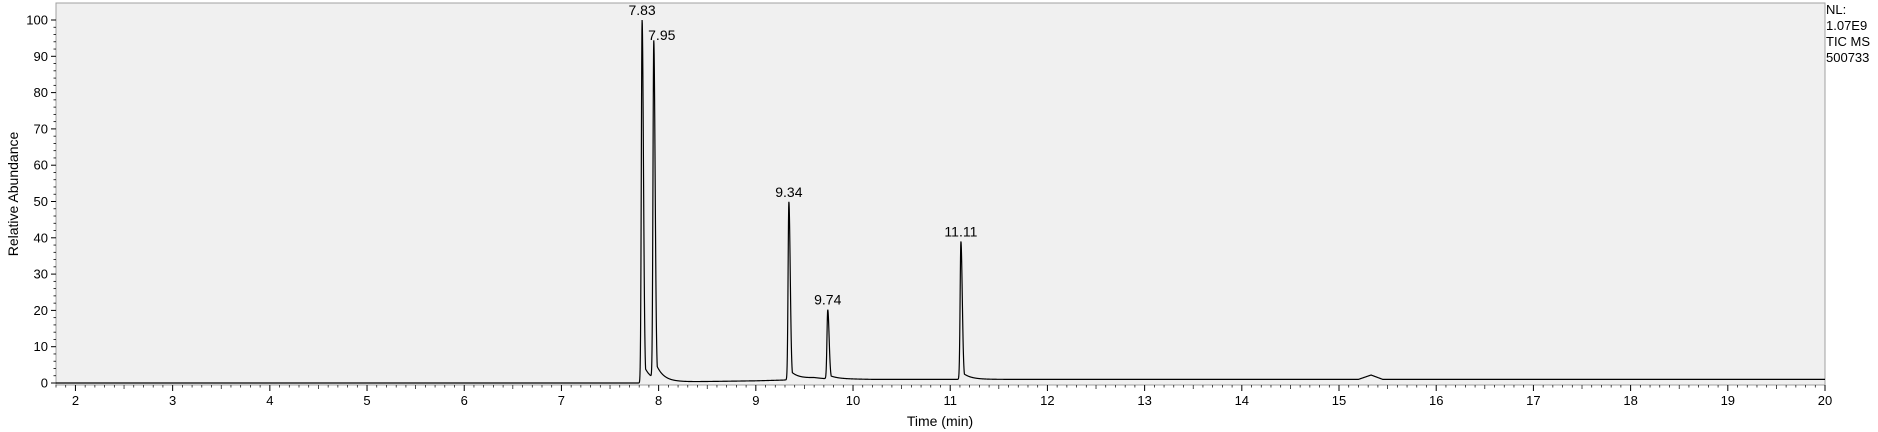 This screenshot has height=432, width=1878. What do you see at coordinates (44, 383) in the screenshot?
I see `y-tick-label: 0` at bounding box center [44, 383].